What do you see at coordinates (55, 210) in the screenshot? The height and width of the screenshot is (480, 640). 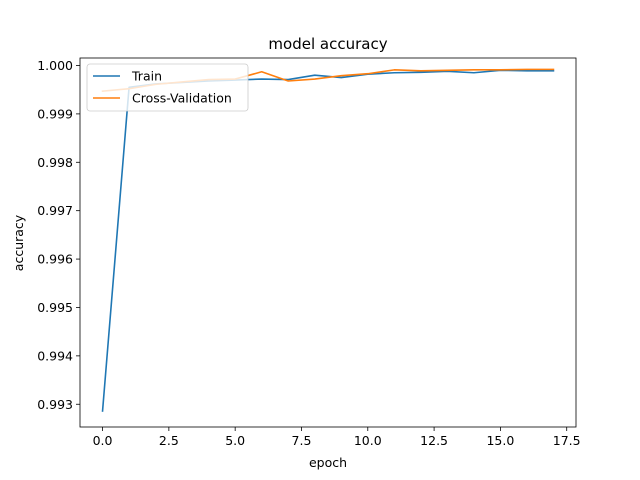 I see `y-tick-label: 0.997` at bounding box center [55, 210].